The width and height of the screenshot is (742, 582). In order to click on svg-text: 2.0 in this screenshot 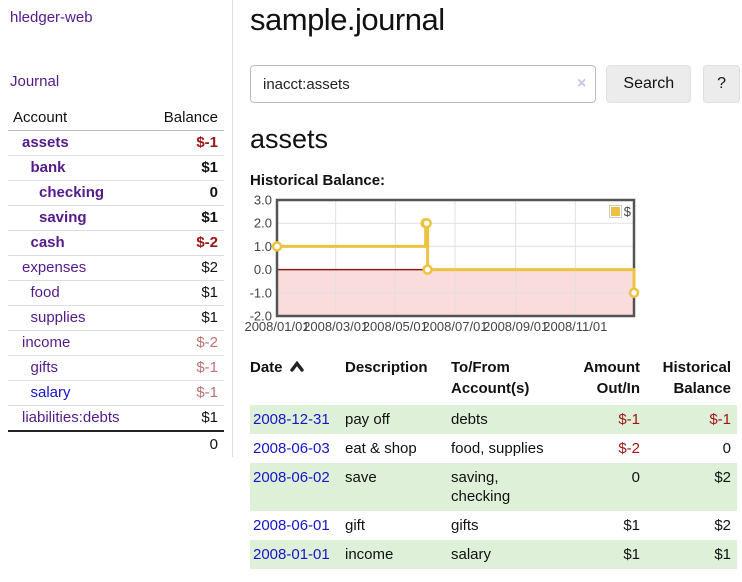, I will do `click(263, 223)`.